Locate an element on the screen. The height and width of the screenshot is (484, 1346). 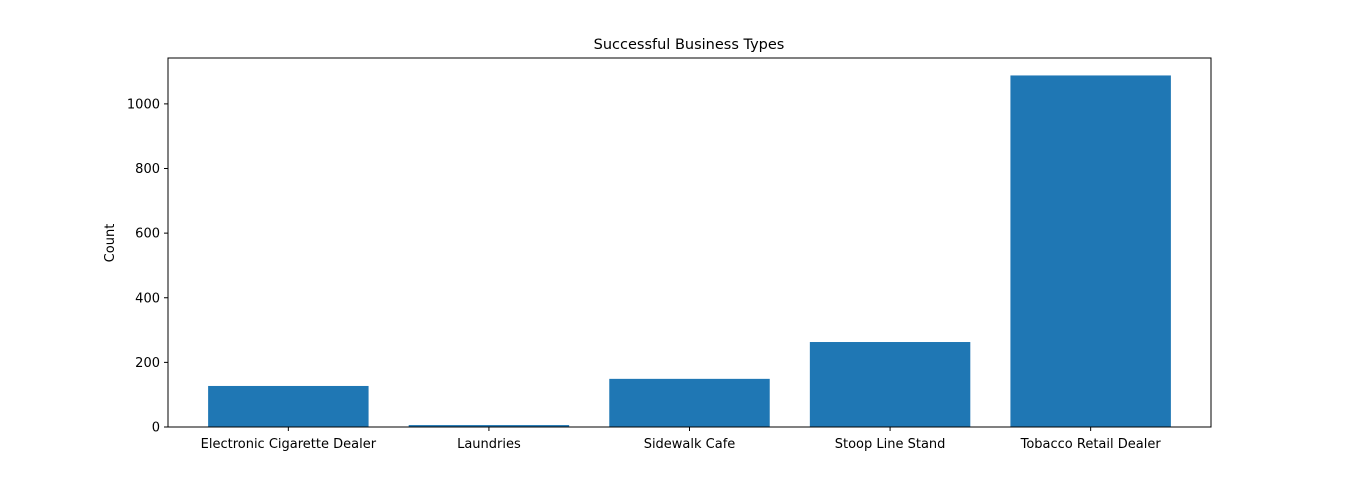
x-tick-label-4: Tobacco Retail Dealer is located at coordinates (1091, 444).